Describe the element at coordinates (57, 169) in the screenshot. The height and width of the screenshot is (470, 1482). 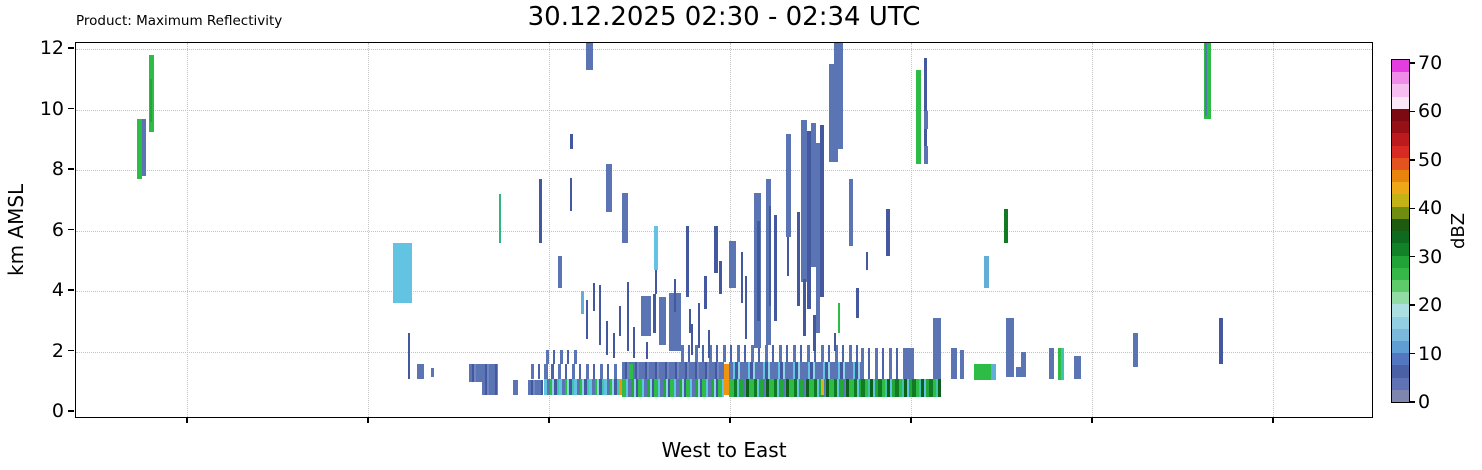
I see `y-tick-label: 8` at that location.